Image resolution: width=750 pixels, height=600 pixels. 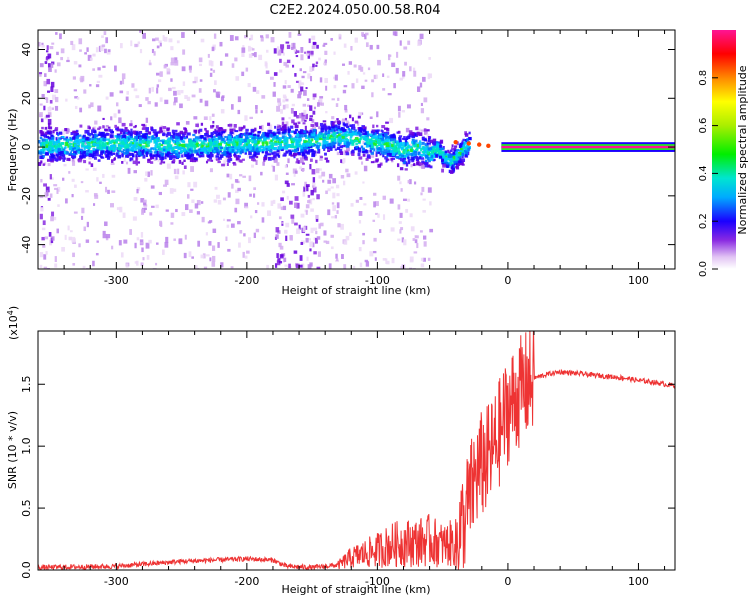 What do you see at coordinates (588, 147) in the screenshot?
I see `carrier-core` at bounding box center [588, 147].